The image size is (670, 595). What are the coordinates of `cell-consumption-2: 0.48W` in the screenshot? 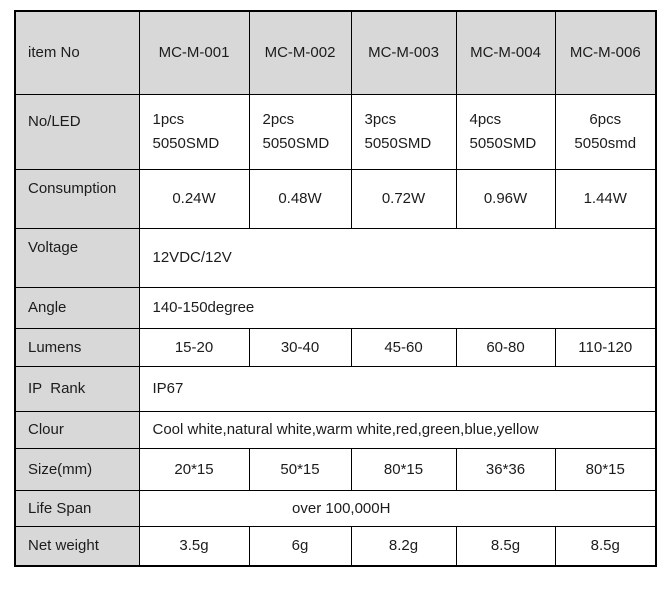 It's located at (300, 198).